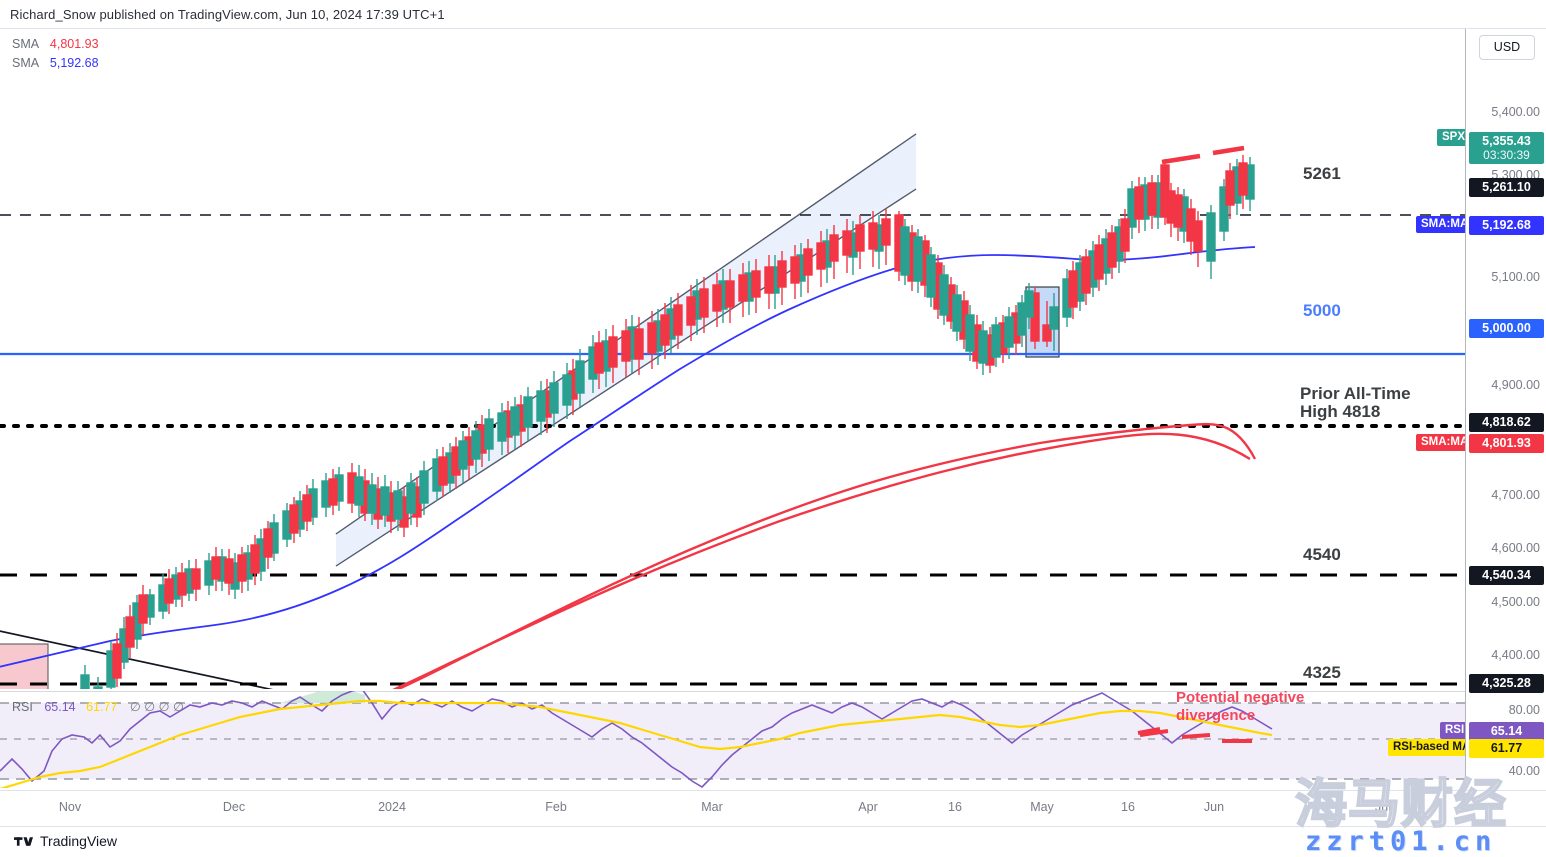  I want to click on price-tick: 4,900.00, so click(1515, 385).